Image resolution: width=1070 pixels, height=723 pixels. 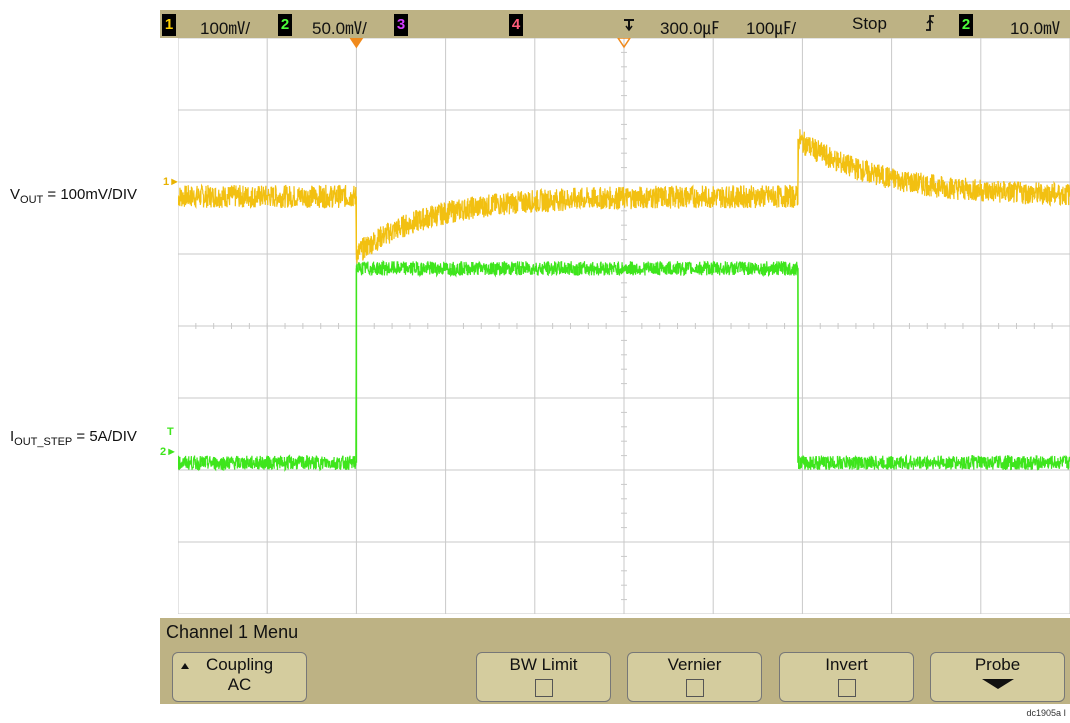 I want to click on channel-1-scale: 100㎷/, so click(x=225, y=28).